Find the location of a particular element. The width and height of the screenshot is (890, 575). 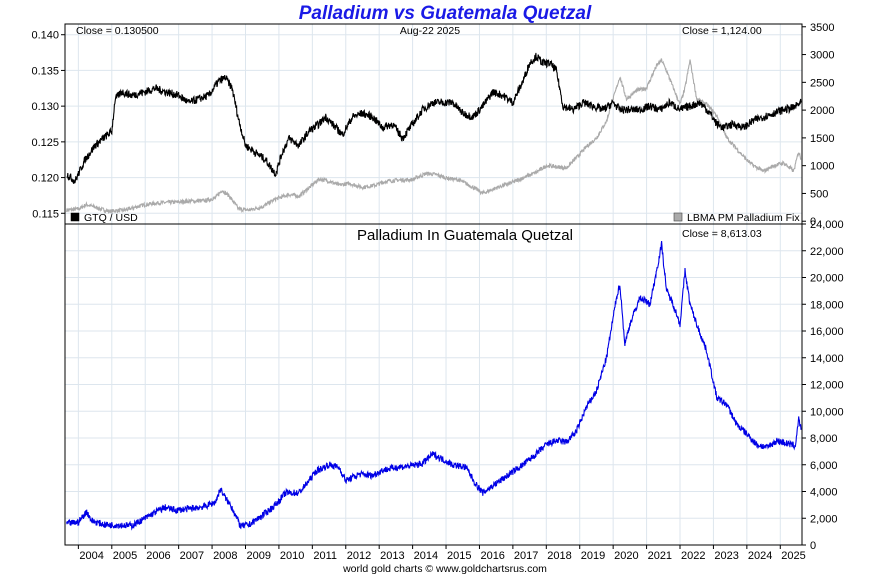

y-right-bottom-tick-label: 2,000 is located at coordinates (824, 519).